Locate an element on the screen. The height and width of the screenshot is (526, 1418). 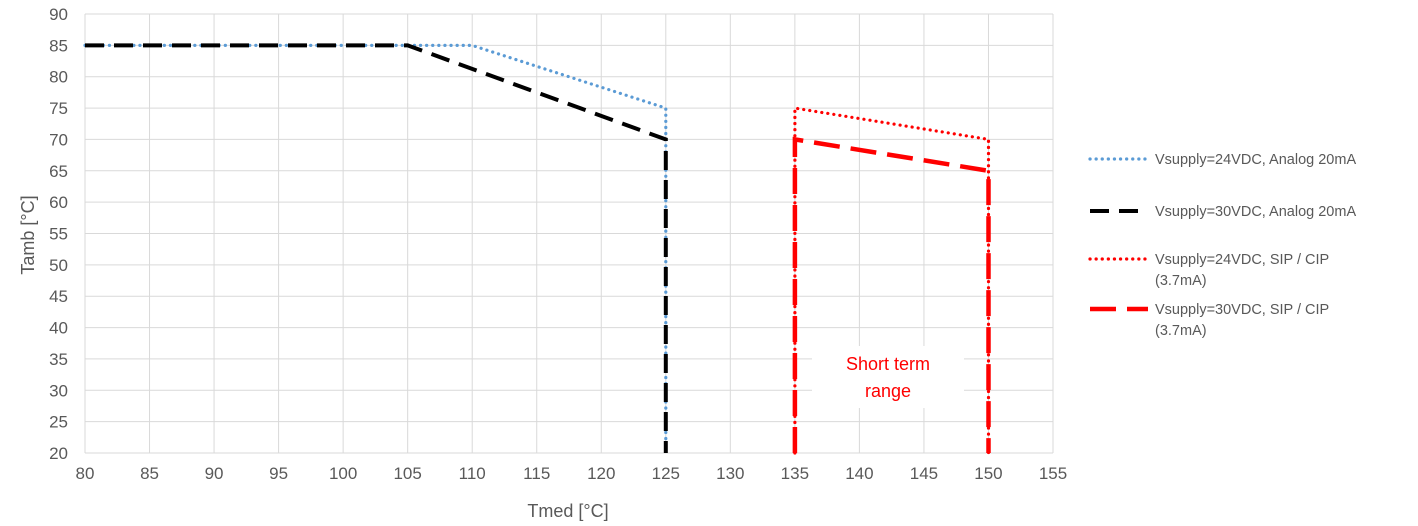
x-tick-label: 140 is located at coordinates (859, 473).